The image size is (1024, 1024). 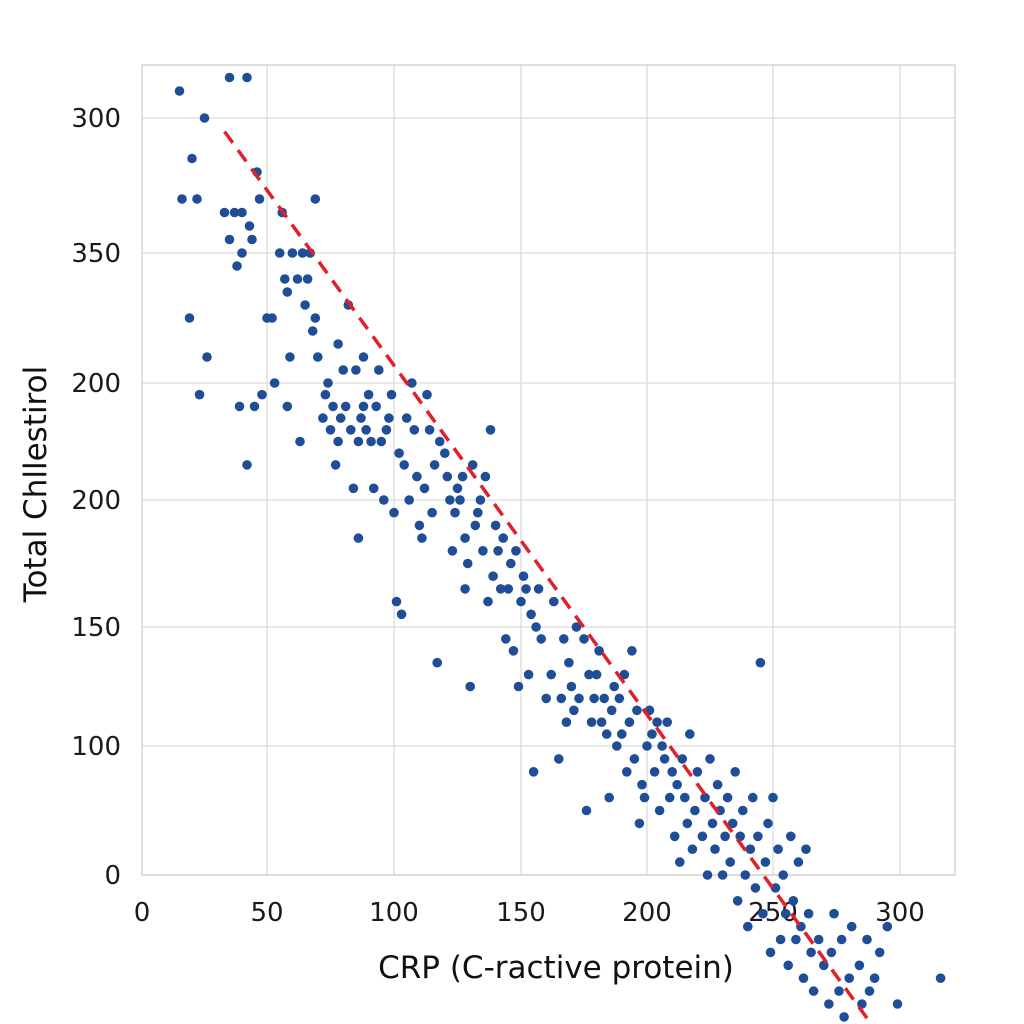 What do you see at coordinates (36, 484) in the screenshot?
I see `y-axis-title: Total Chllestirol` at bounding box center [36, 484].